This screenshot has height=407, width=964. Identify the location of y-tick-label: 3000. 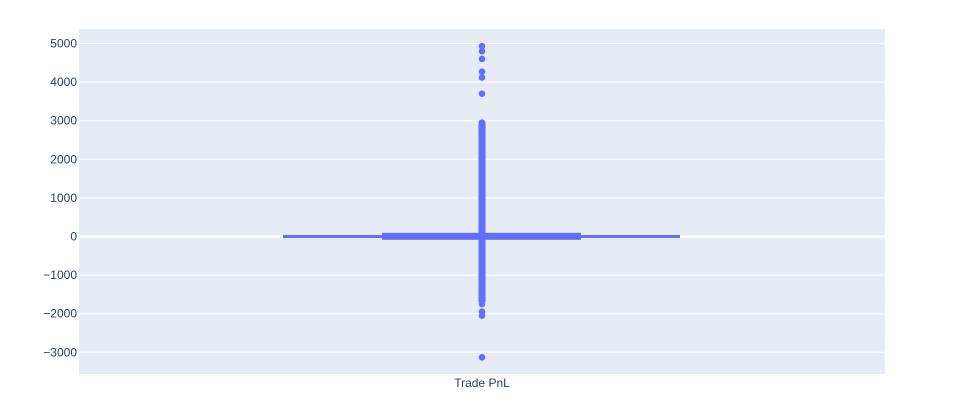
(63, 121).